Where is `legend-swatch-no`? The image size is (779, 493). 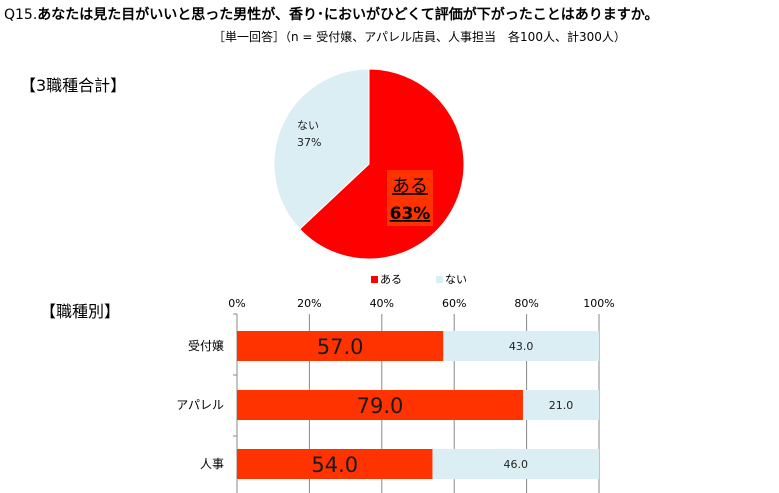 legend-swatch-no is located at coordinates (439, 279).